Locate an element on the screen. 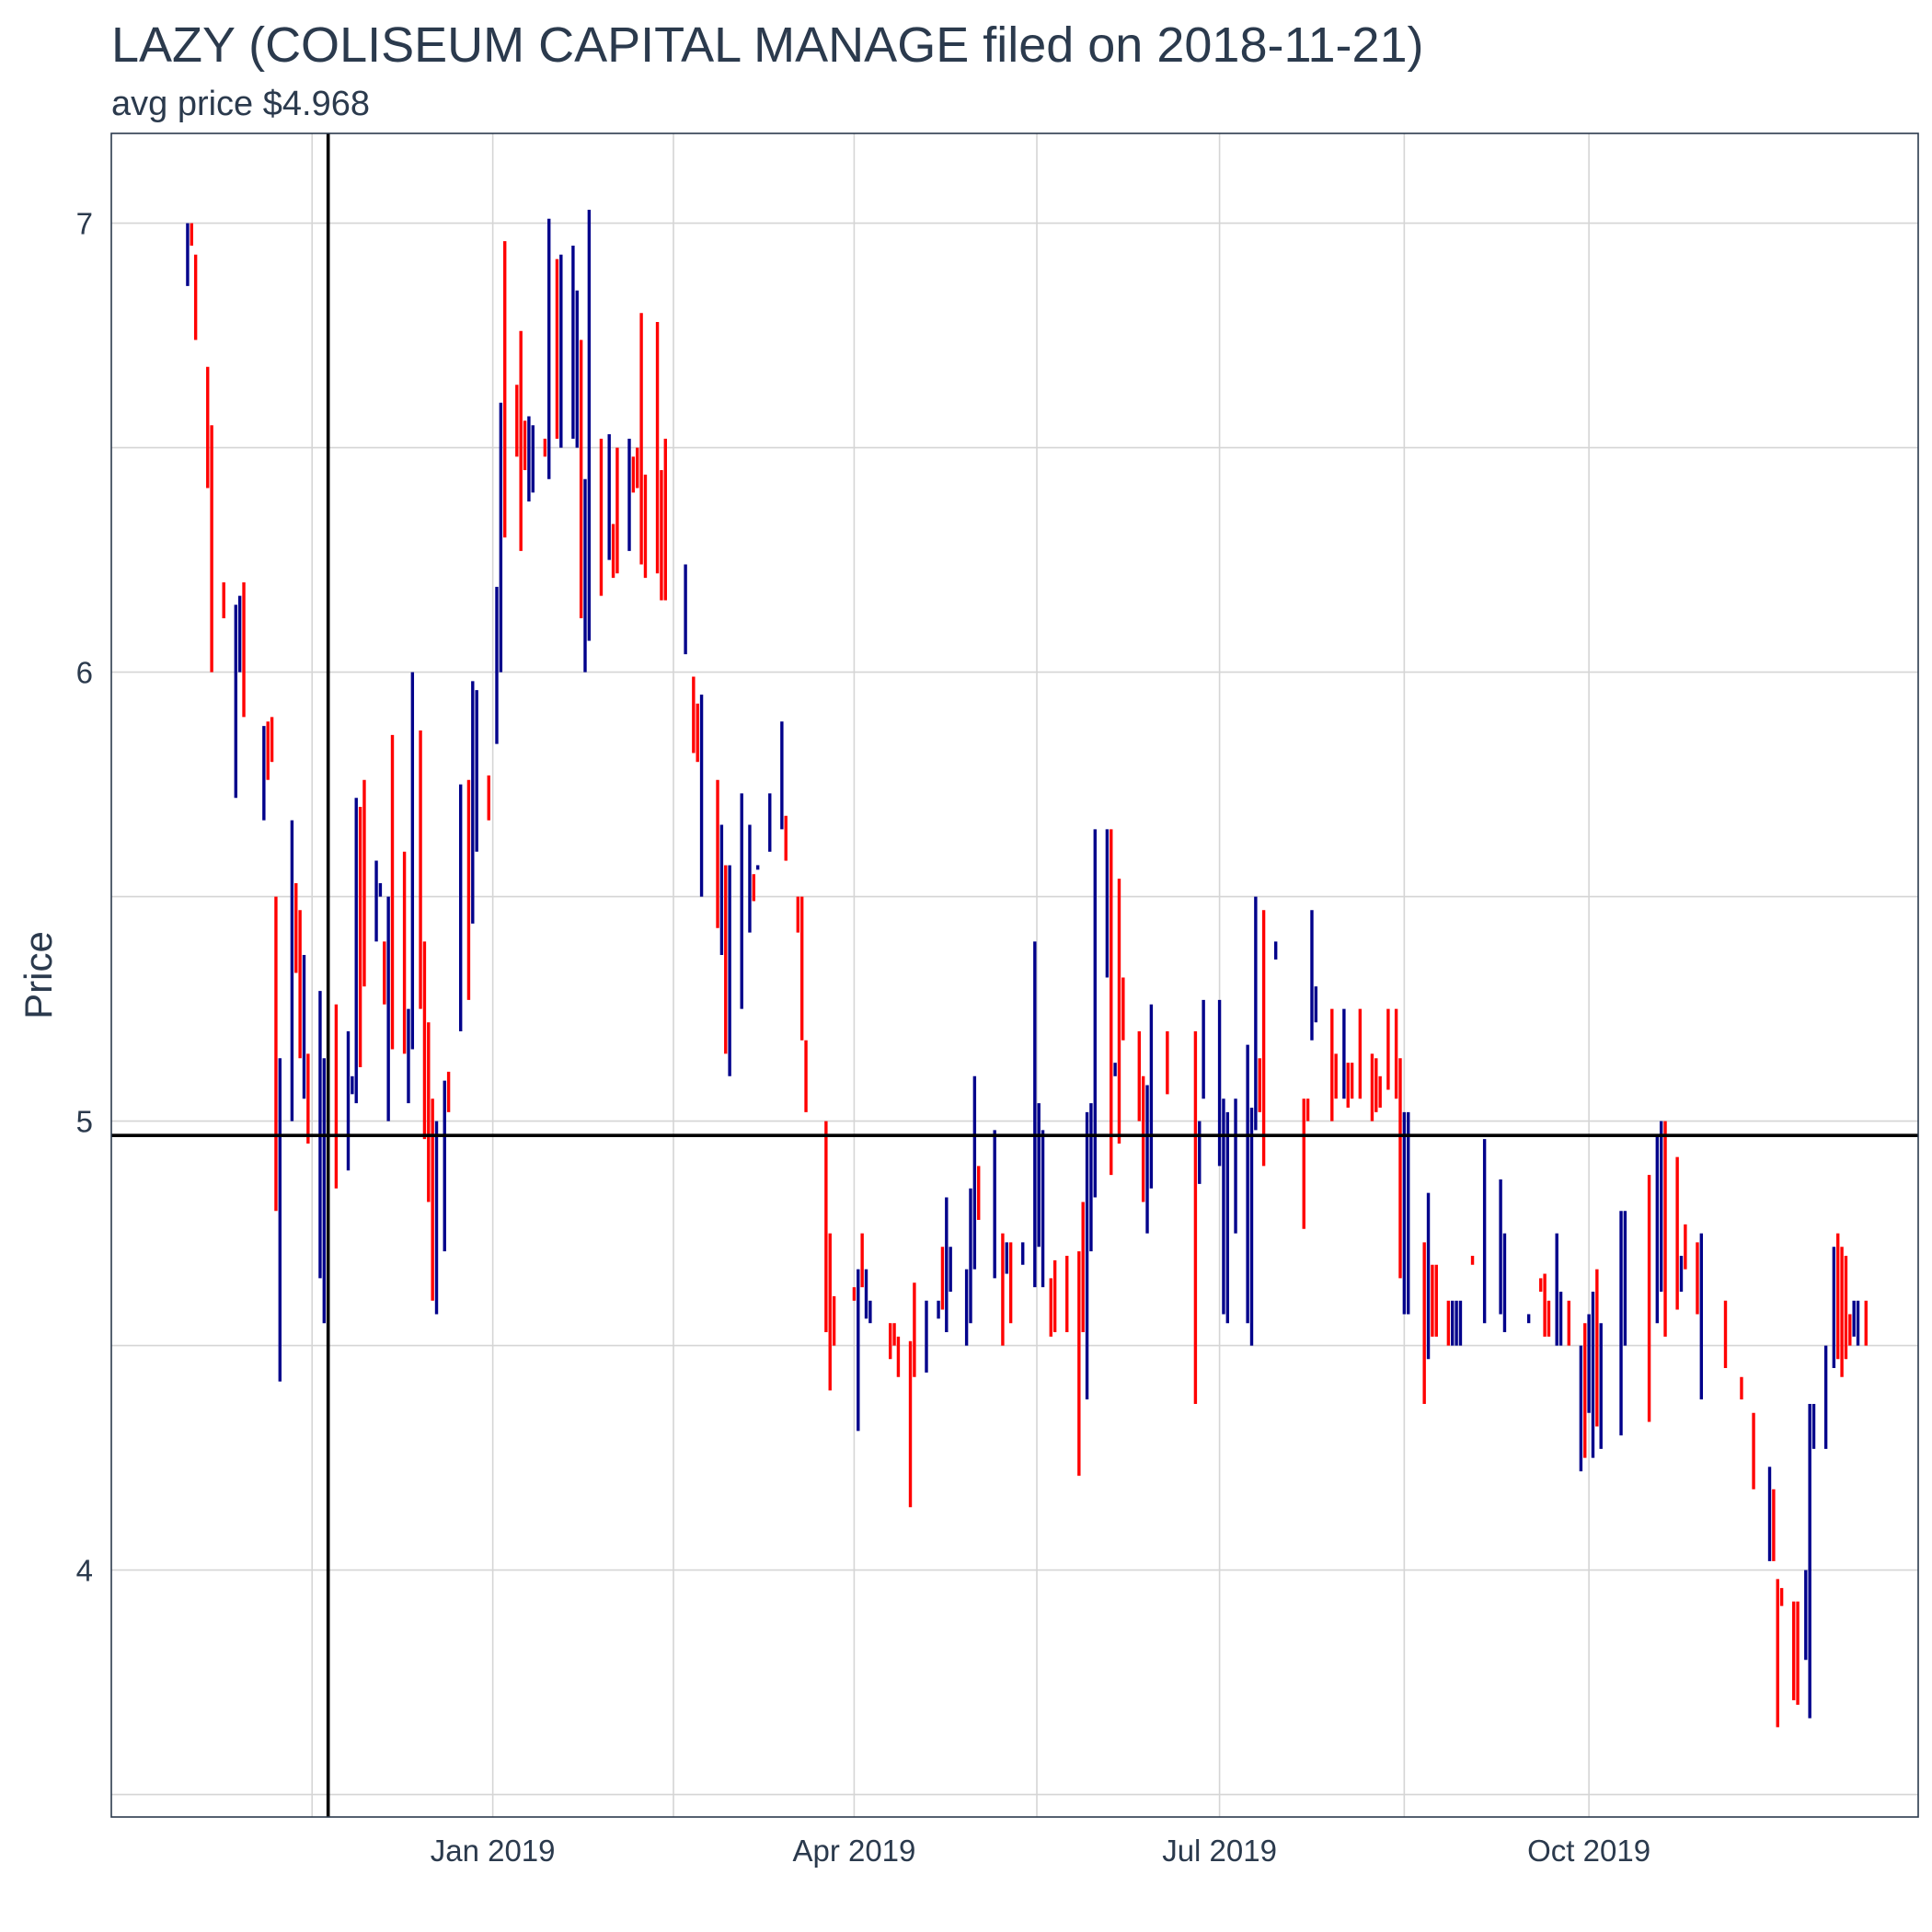 The image size is (1932, 1932). y-tick-label: 4 is located at coordinates (84, 1571).